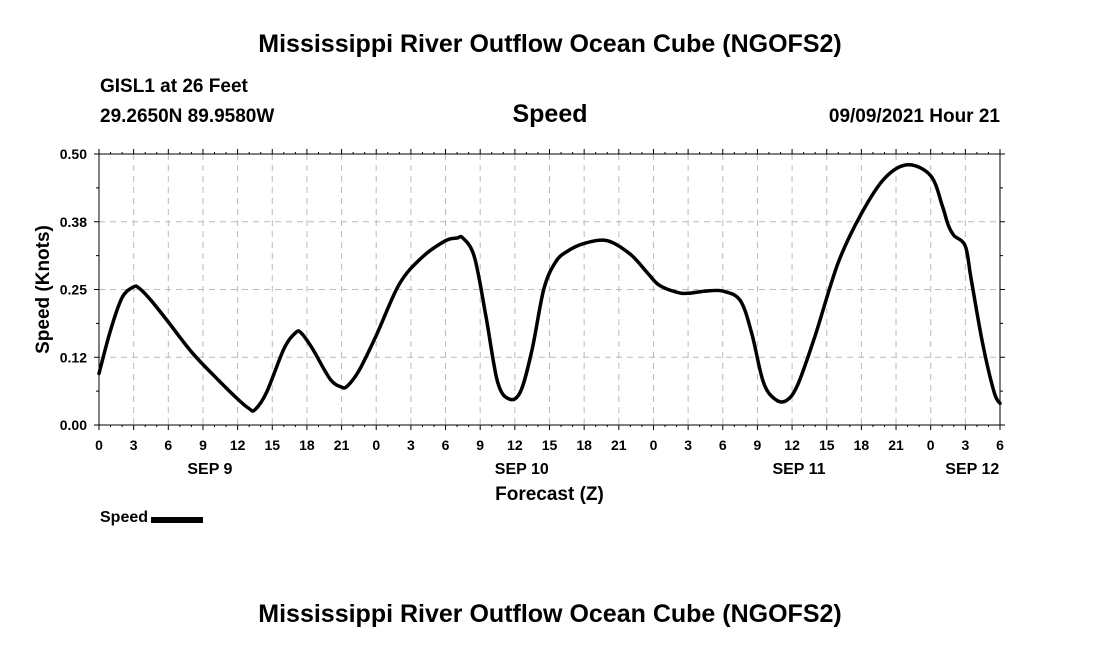 This screenshot has width=1100, height=650. I want to click on legend: Speed, so click(152, 518).